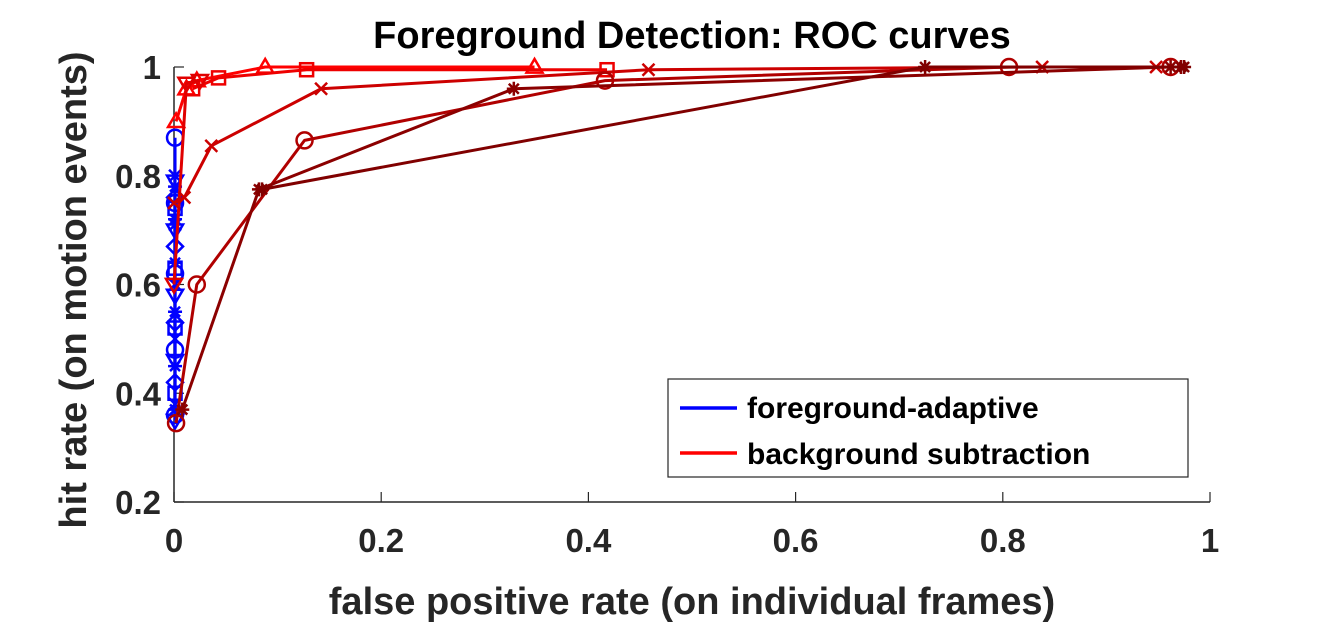  I want to click on x-tick-label: 0.4, so click(588, 540).